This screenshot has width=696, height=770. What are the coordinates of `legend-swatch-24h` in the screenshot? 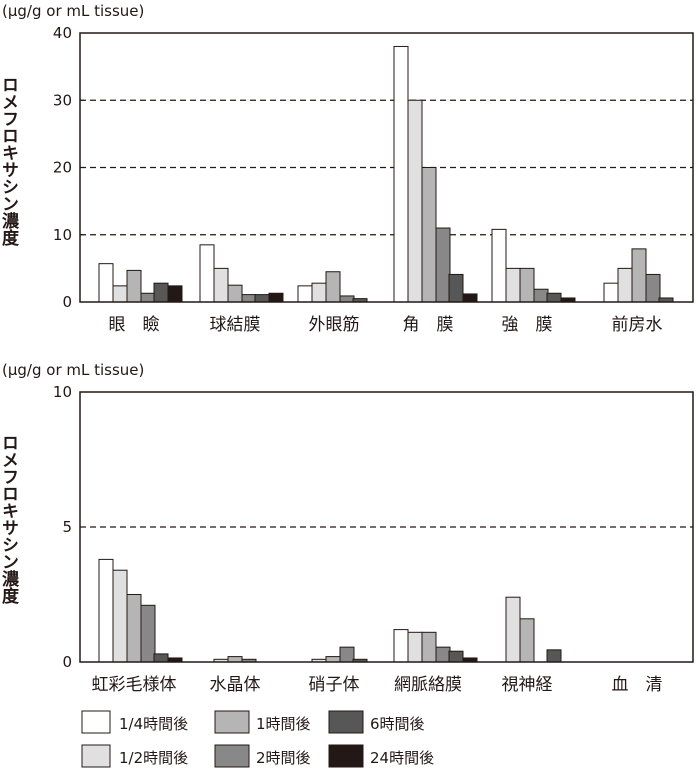 It's located at (346, 756).